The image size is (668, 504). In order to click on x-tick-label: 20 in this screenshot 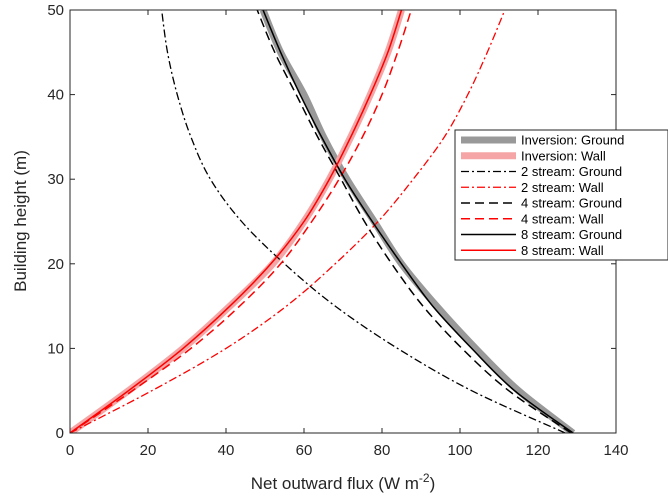, I will do `click(148, 450)`.